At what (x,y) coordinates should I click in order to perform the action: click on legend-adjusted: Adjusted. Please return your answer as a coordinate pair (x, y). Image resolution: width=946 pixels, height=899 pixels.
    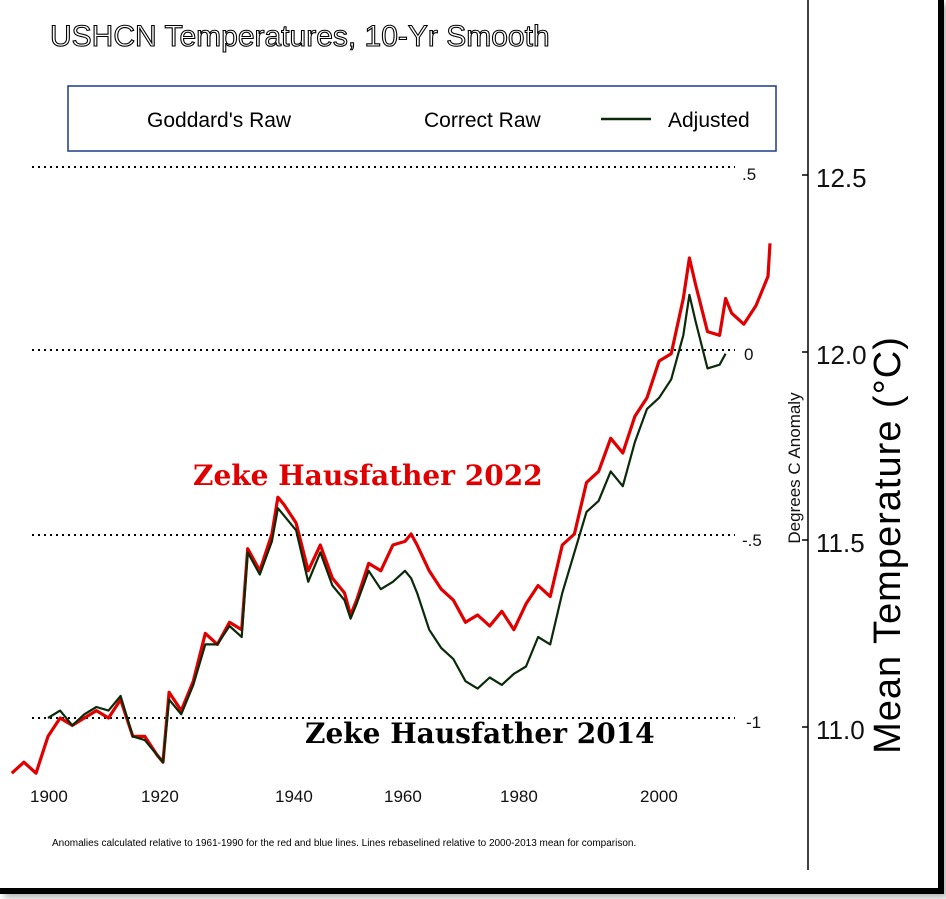
    Looking at the image, I should click on (709, 120).